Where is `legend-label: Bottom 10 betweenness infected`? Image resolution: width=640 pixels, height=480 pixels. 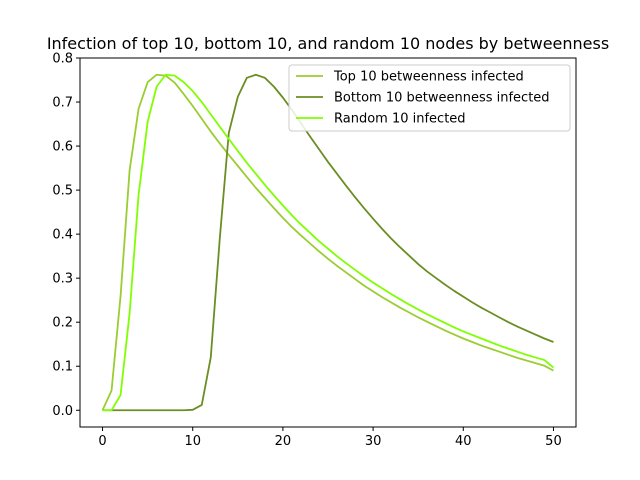 legend-label: Bottom 10 betweenness infected is located at coordinates (442, 98).